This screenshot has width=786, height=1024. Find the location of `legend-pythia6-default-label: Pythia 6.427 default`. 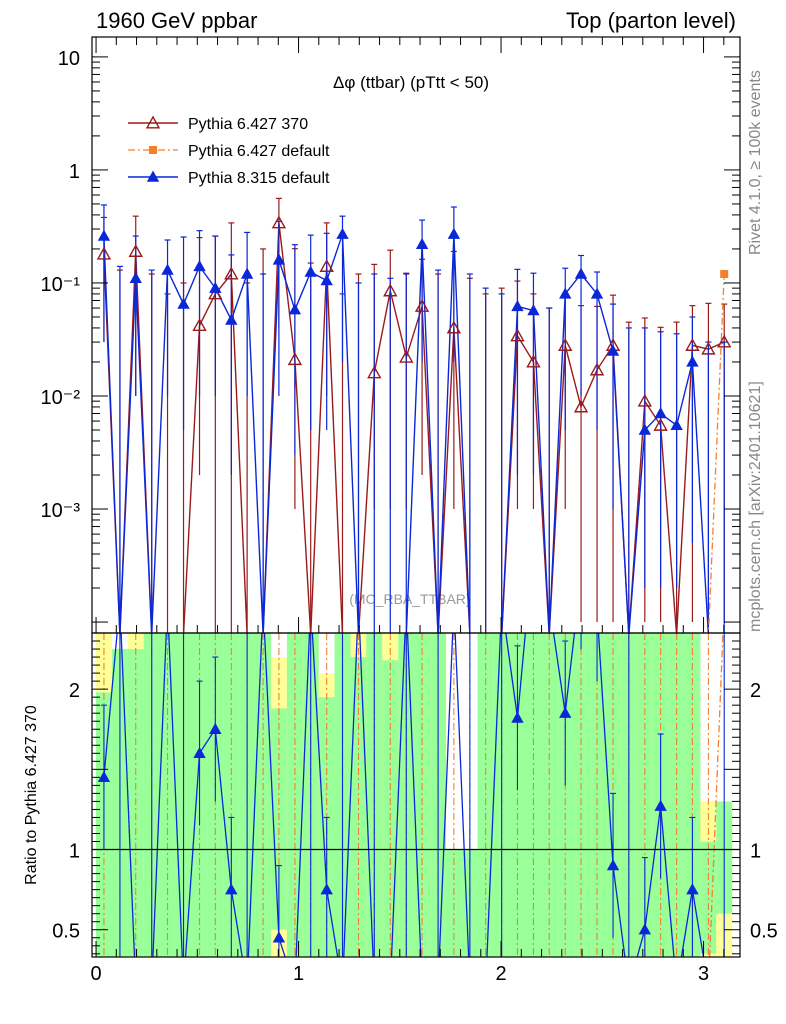

legend-pythia6-default-label: Pythia 6.427 default is located at coordinates (259, 151).